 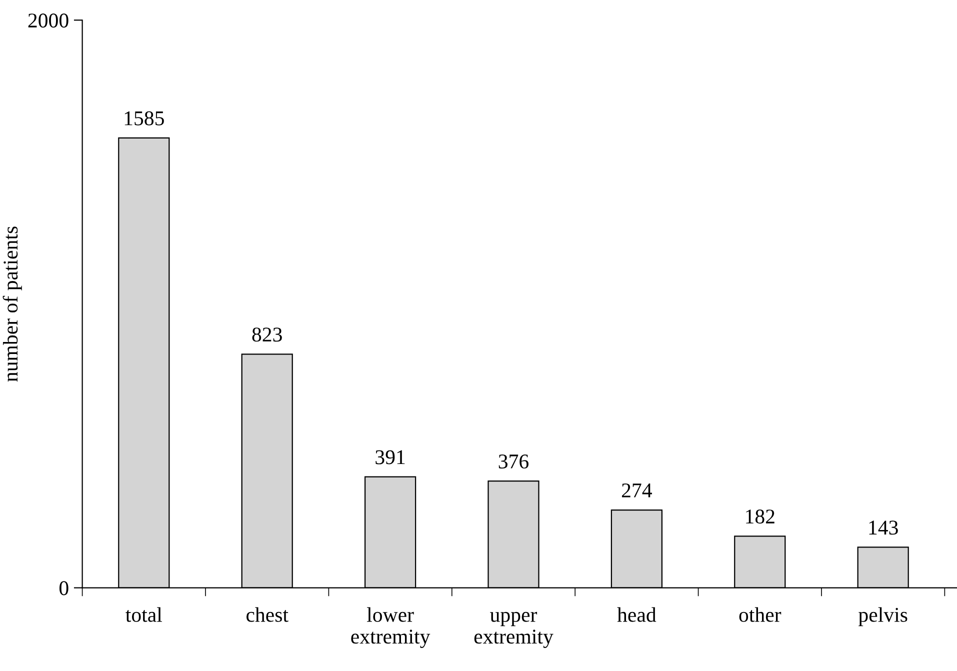 What do you see at coordinates (267, 614) in the screenshot?
I see `x-tick-label: chest` at bounding box center [267, 614].